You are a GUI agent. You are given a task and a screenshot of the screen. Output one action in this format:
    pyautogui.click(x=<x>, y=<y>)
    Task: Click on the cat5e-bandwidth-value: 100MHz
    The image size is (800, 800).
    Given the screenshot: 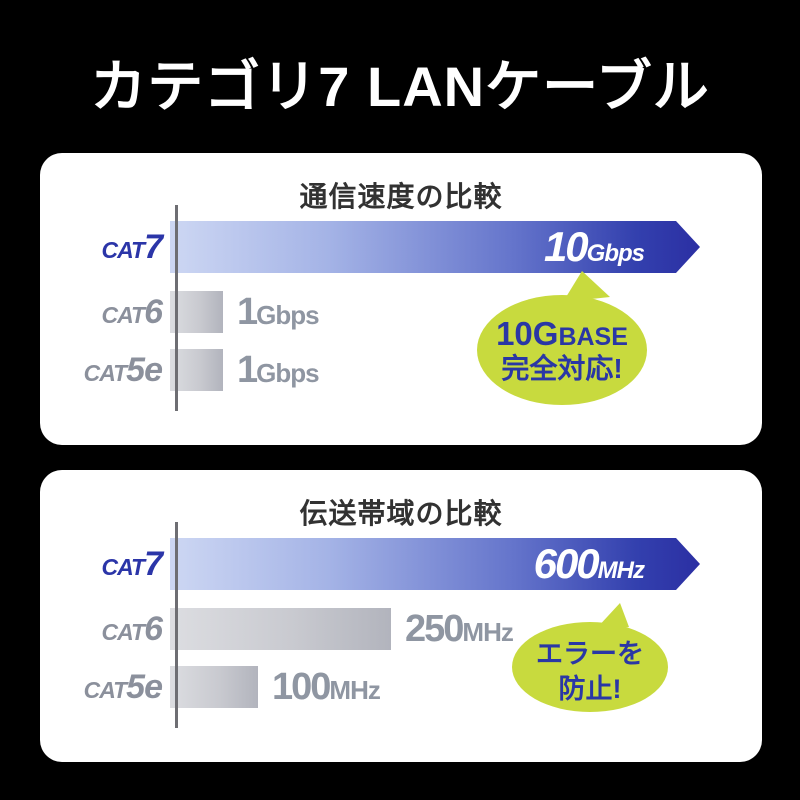 What is the action you would take?
    pyautogui.click(x=326, y=687)
    